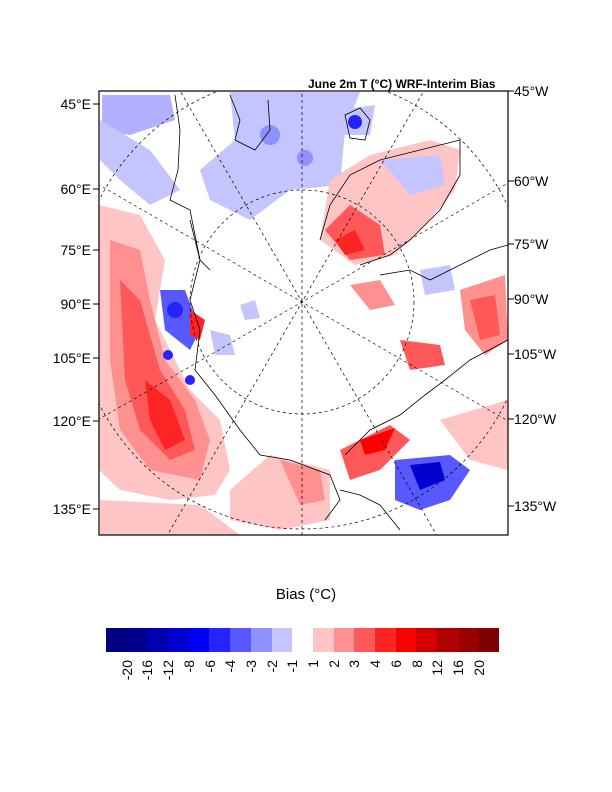 The width and height of the screenshot is (612, 792). What do you see at coordinates (531, 299) in the screenshot?
I see `lon-label-right: 90°W` at bounding box center [531, 299].